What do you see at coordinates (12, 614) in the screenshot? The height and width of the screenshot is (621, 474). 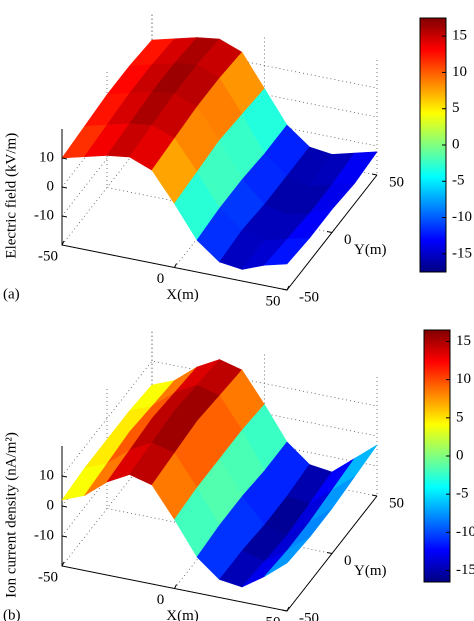 I see `panel-label: (b)` at bounding box center [12, 614].